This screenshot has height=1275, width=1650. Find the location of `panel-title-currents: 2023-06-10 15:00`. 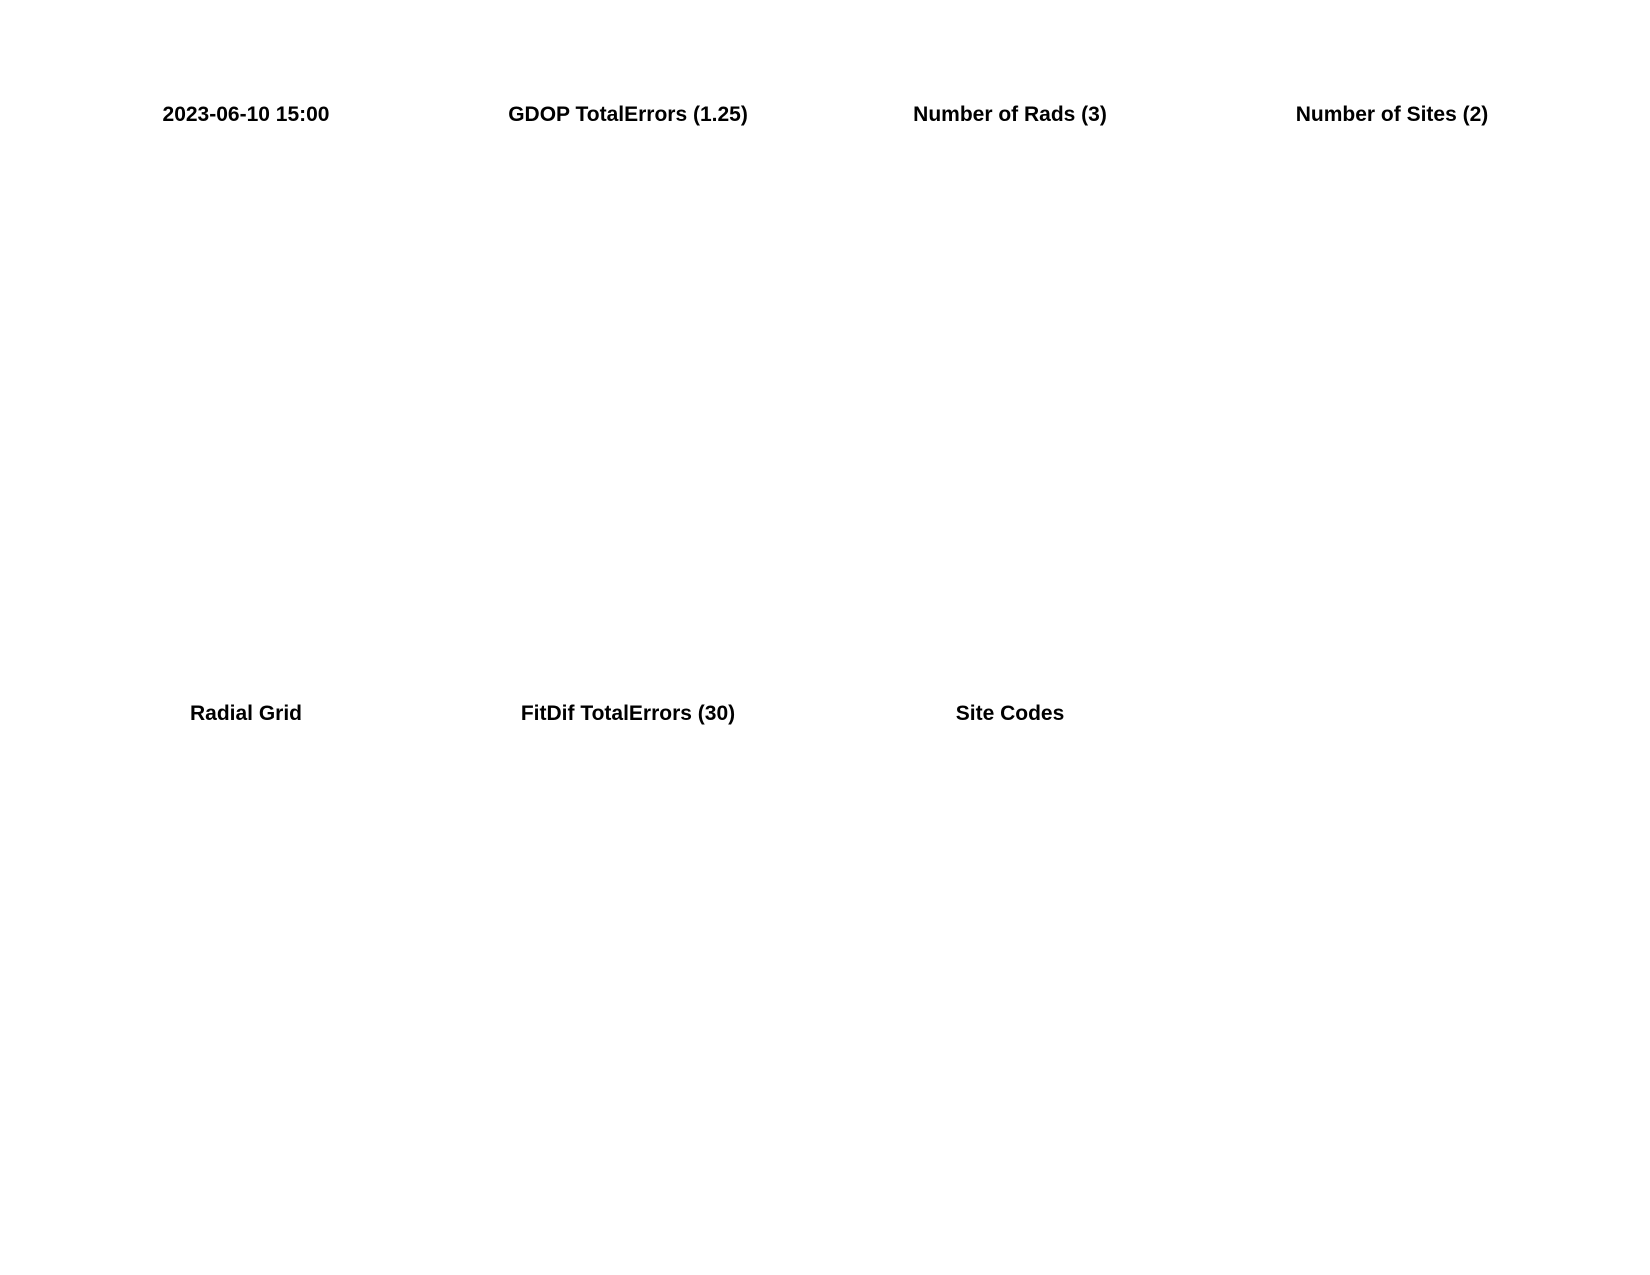

panel-title-currents: 2023-06-10 15:00 is located at coordinates (246, 114).